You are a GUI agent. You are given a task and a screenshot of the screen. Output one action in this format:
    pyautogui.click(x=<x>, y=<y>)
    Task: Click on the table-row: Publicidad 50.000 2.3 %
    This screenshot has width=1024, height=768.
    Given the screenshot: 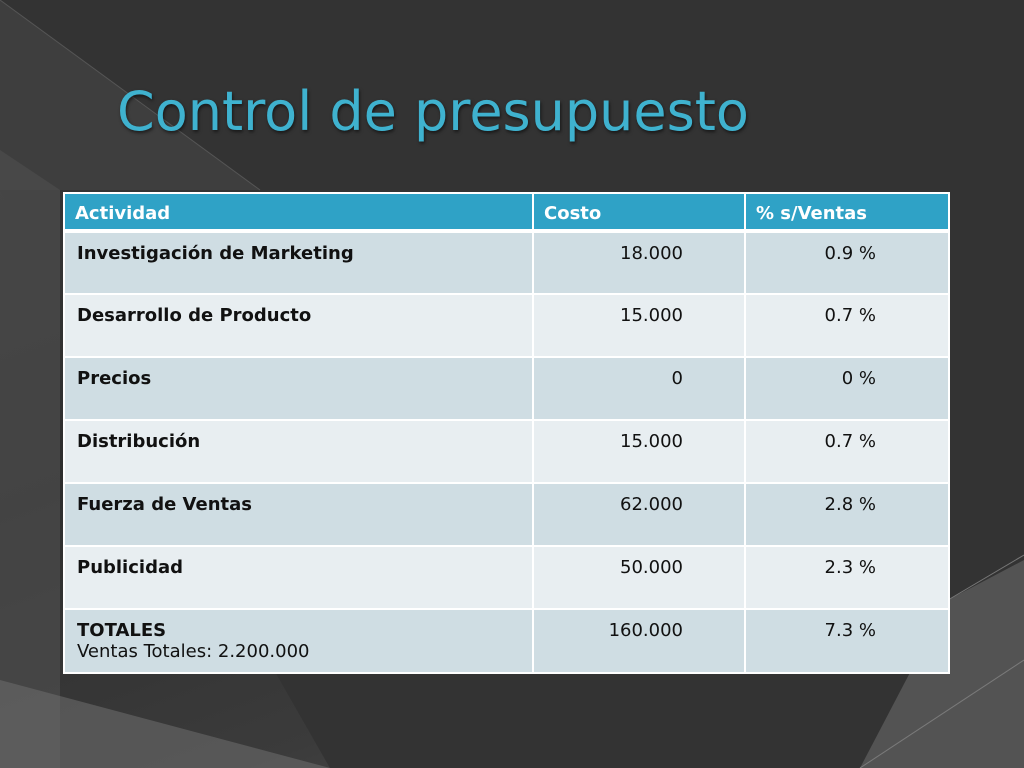 What is the action you would take?
    pyautogui.click(x=506, y=577)
    